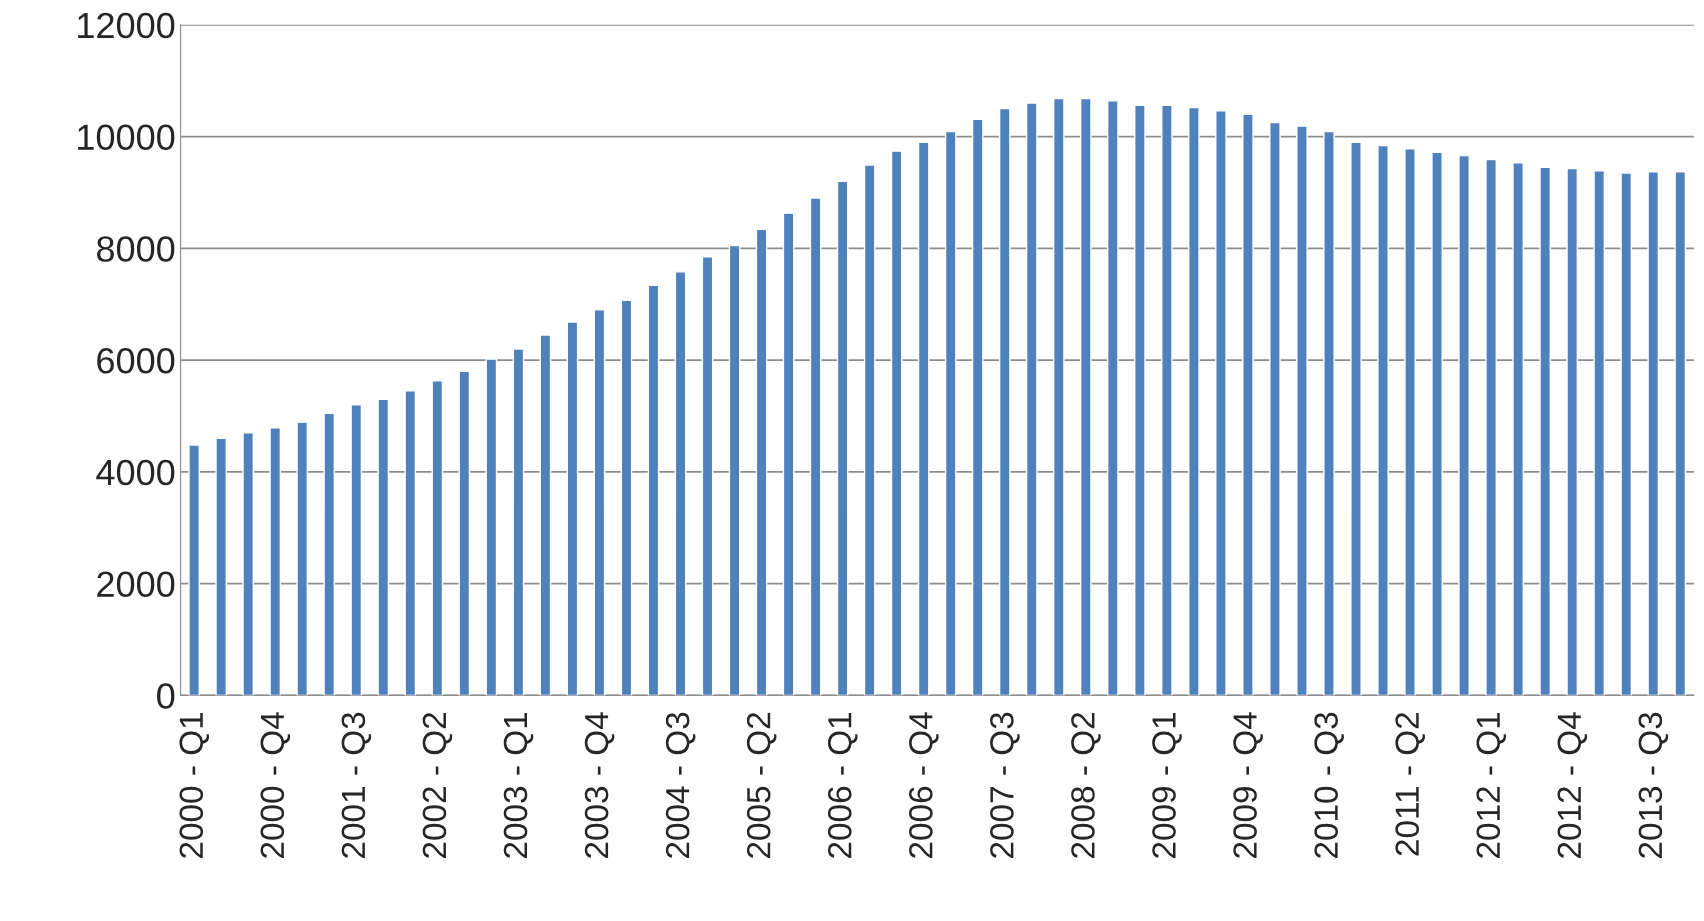  Describe the element at coordinates (356, 785) in the screenshot. I see `x-tick-label: 2001 - Q3` at that location.